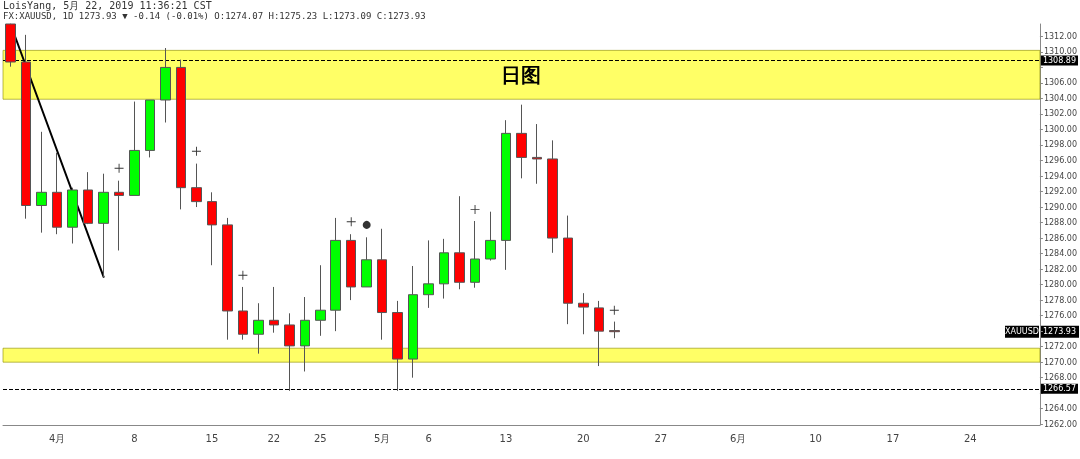  What do you see at coordinates (1060, 129) in the screenshot?
I see `y-tick-label: 1300.00` at bounding box center [1060, 129].